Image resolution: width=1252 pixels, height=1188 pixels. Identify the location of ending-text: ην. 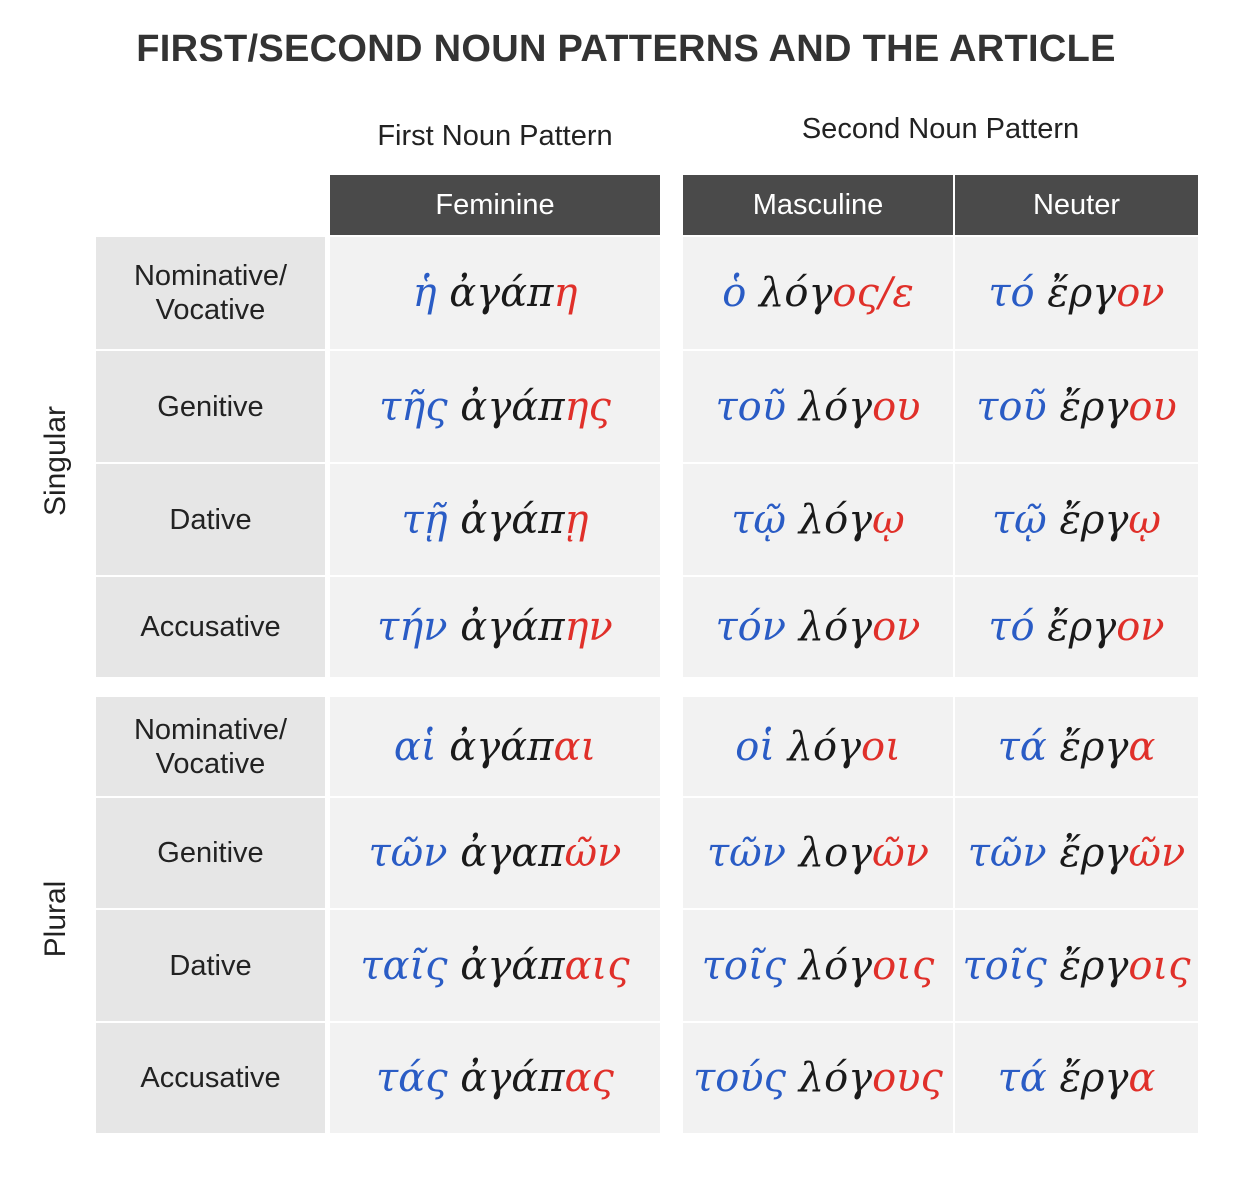
(588, 627).